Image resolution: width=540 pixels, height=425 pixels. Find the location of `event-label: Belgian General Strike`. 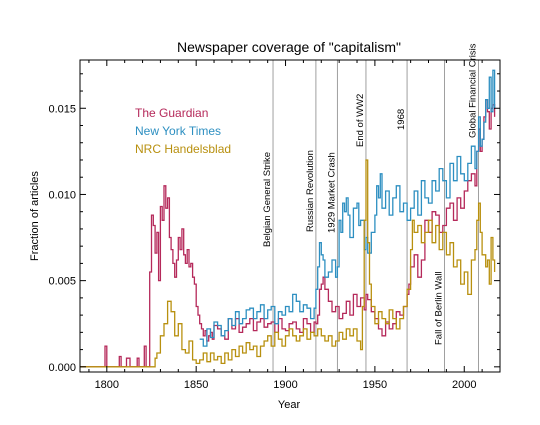

event-label: Belgian General Strike is located at coordinates (267, 199).